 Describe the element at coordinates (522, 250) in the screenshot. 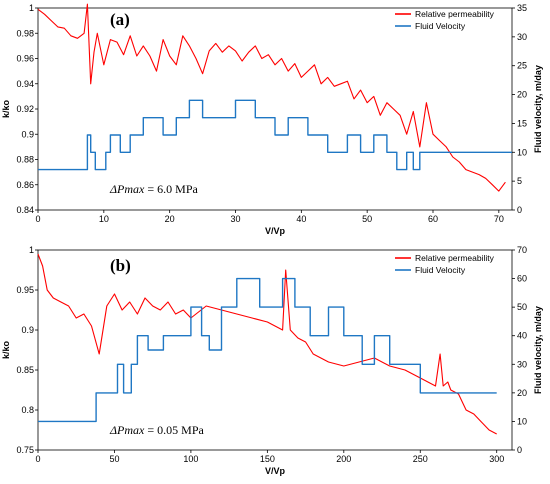

I see `y2-tick-label: 70` at that location.